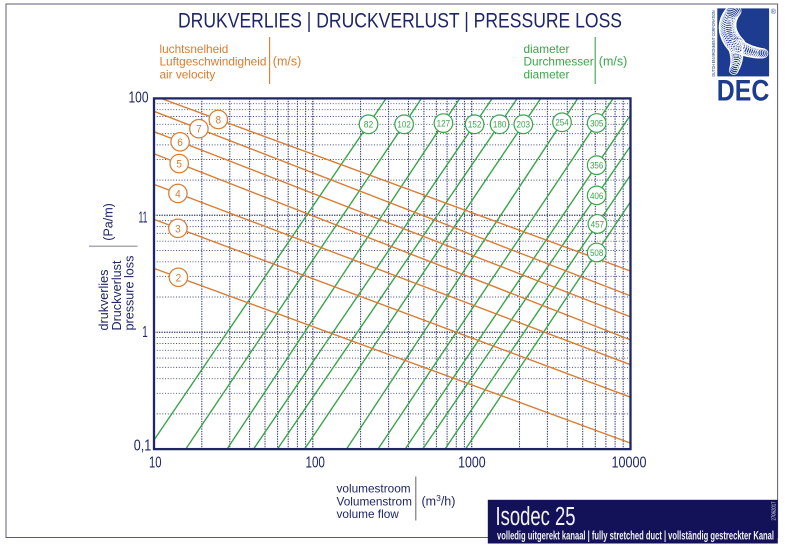 The image size is (785, 549). I want to click on svg-text: 254, so click(562, 123).